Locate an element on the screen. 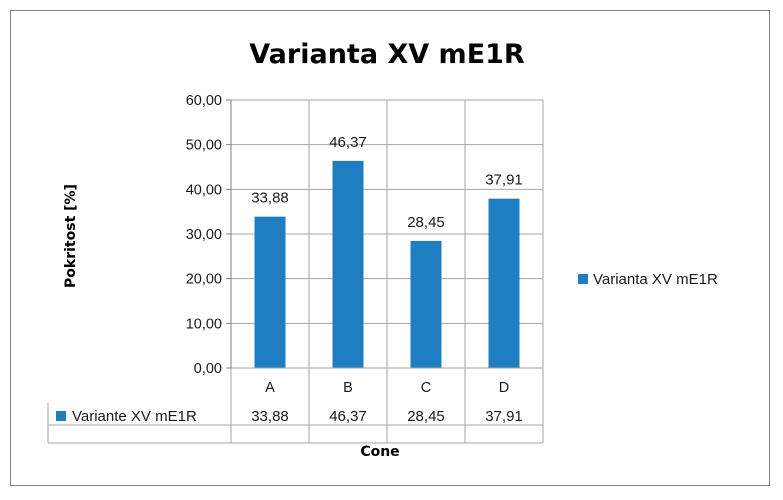  legend-swatch is located at coordinates (583, 279).